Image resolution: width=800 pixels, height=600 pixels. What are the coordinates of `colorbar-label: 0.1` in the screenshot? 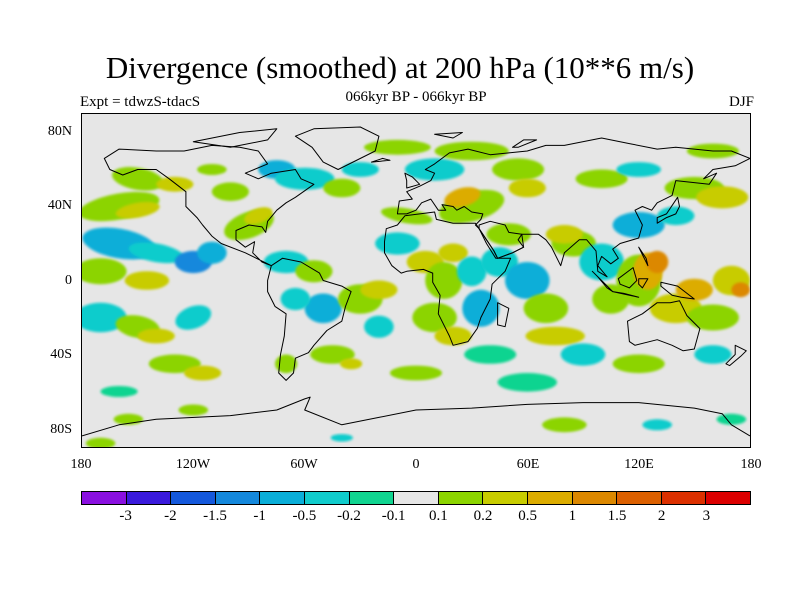 It's located at (438, 516).